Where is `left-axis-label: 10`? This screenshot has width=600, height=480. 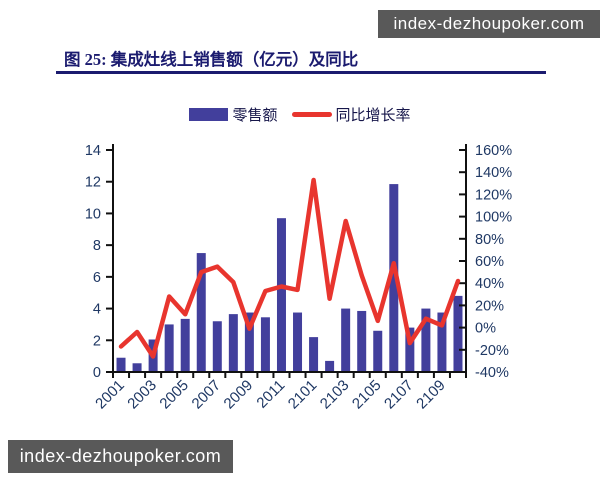 left-axis-label: 10 is located at coordinates (93, 214).